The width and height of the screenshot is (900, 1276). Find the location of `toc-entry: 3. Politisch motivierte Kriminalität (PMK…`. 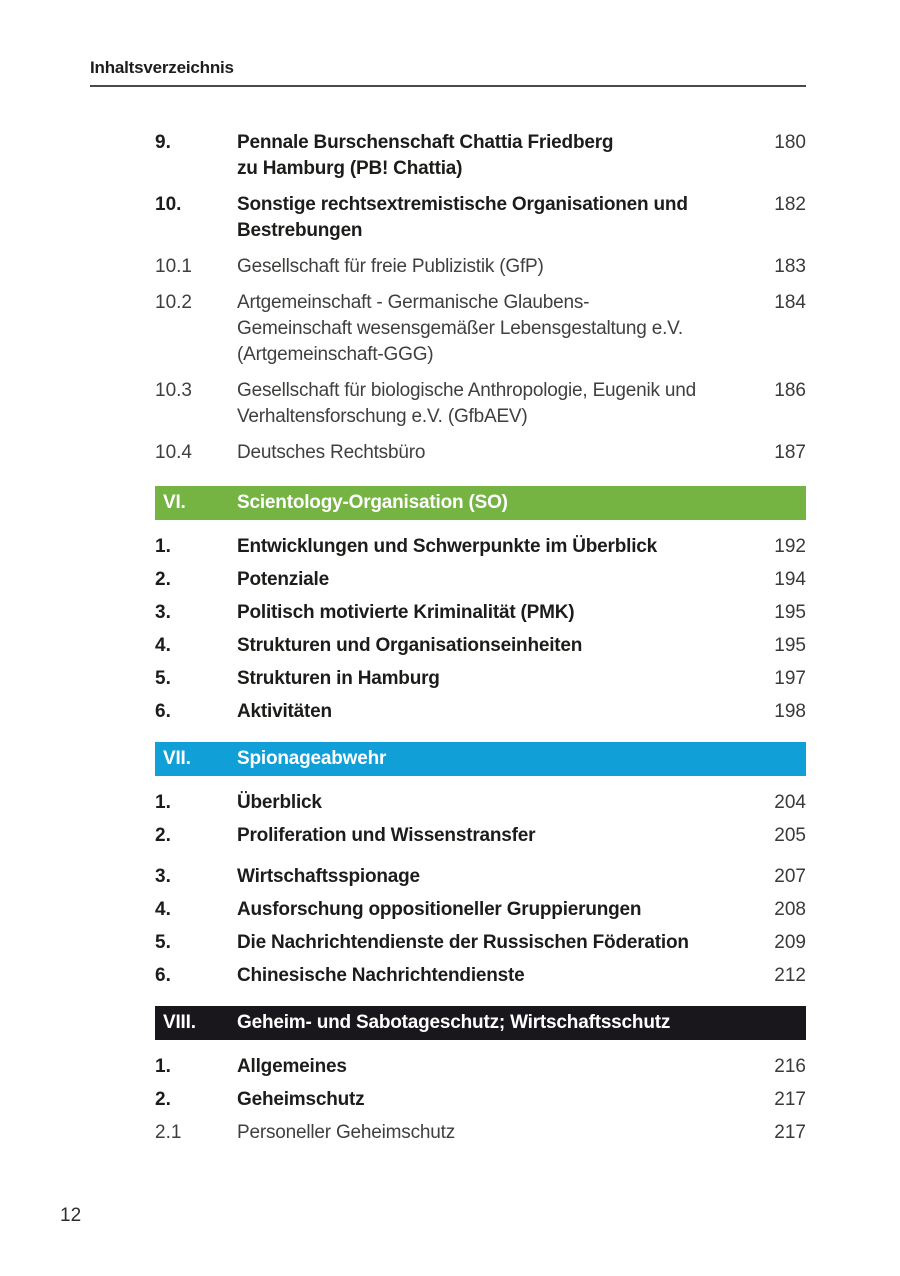

toc-entry: 3. Politisch motivierte Kriminalität (PMK… is located at coordinates (480, 612).